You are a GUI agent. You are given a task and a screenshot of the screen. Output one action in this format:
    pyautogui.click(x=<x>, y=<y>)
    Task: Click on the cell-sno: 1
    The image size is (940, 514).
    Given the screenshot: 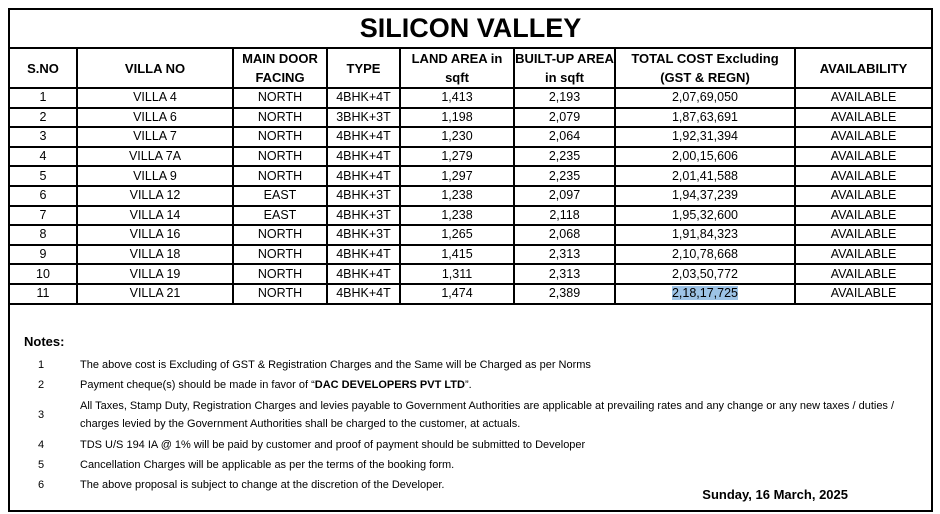 What is the action you would take?
    pyautogui.click(x=43, y=98)
    